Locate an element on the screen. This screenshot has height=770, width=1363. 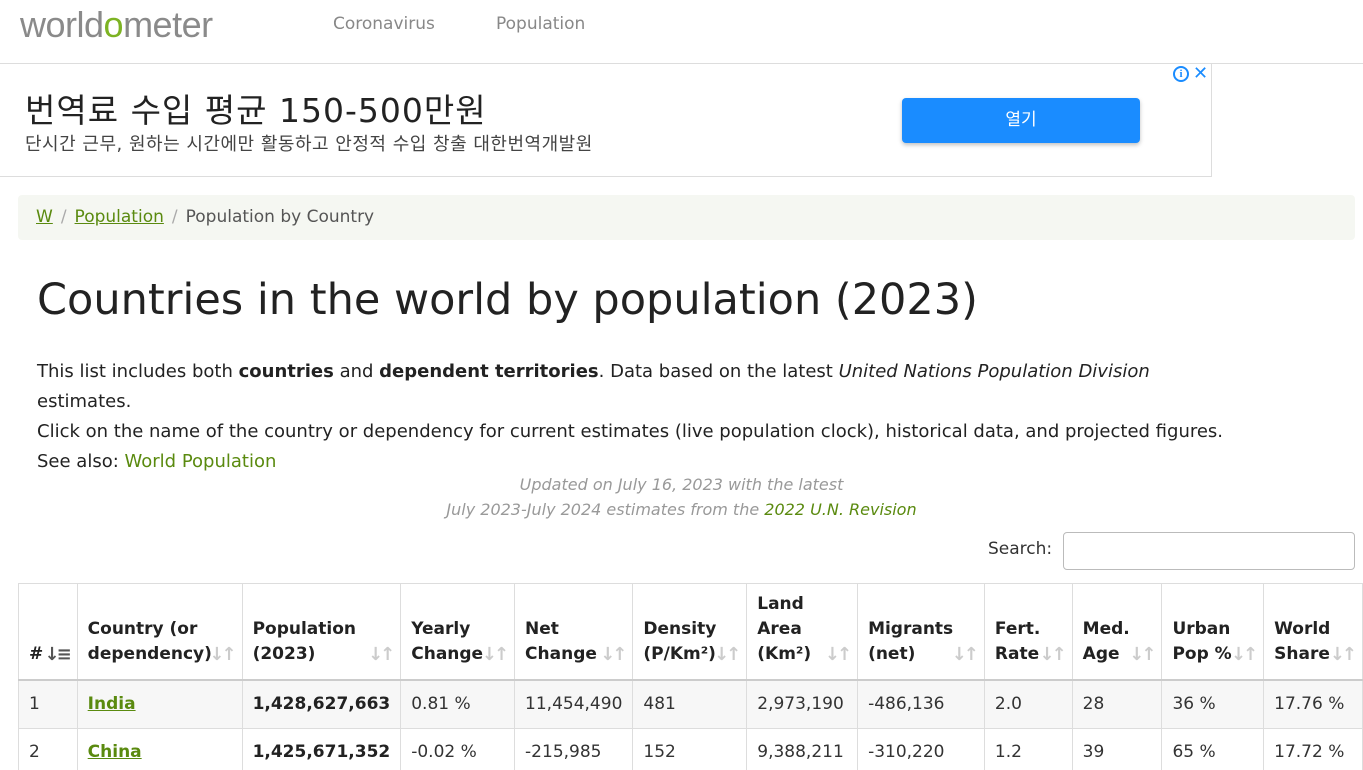
column-header-label: dependency) is located at coordinates (149, 654).